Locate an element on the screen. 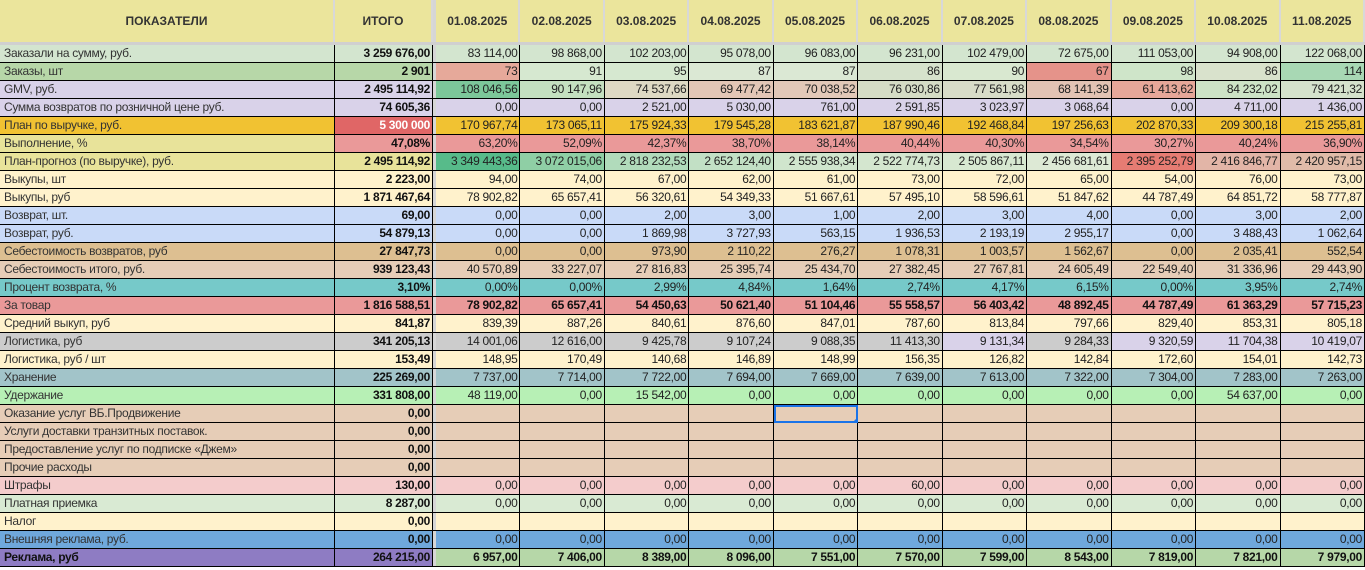 The image size is (1365, 570). data-cell: 187 990,46 is located at coordinates (900, 126).